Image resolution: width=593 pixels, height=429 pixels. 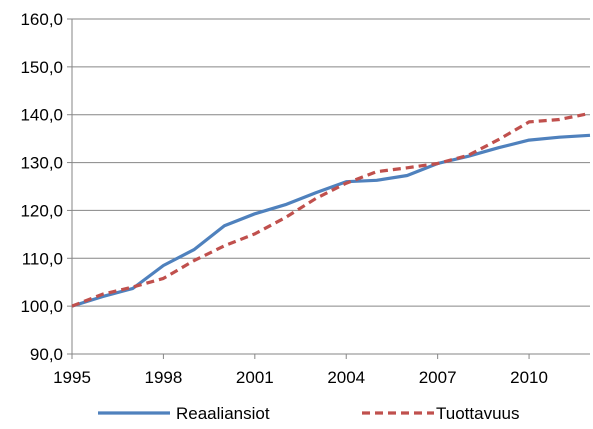 What do you see at coordinates (163, 377) in the screenshot?
I see `x-tick-label: 1998` at bounding box center [163, 377].